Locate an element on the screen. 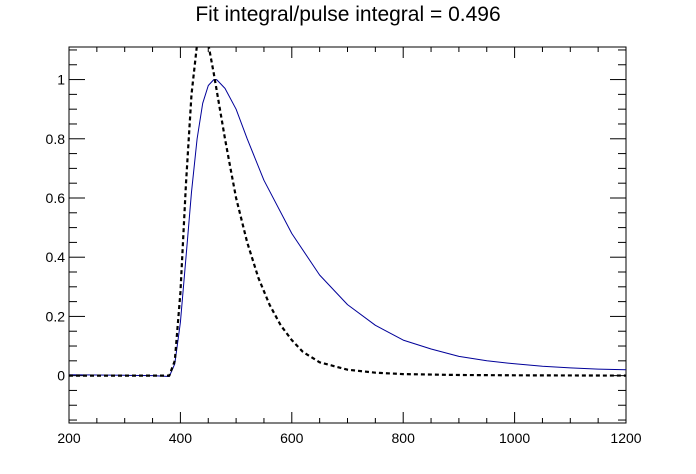 The width and height of the screenshot is (696, 474). x-tick-label: 1000 is located at coordinates (514, 438).